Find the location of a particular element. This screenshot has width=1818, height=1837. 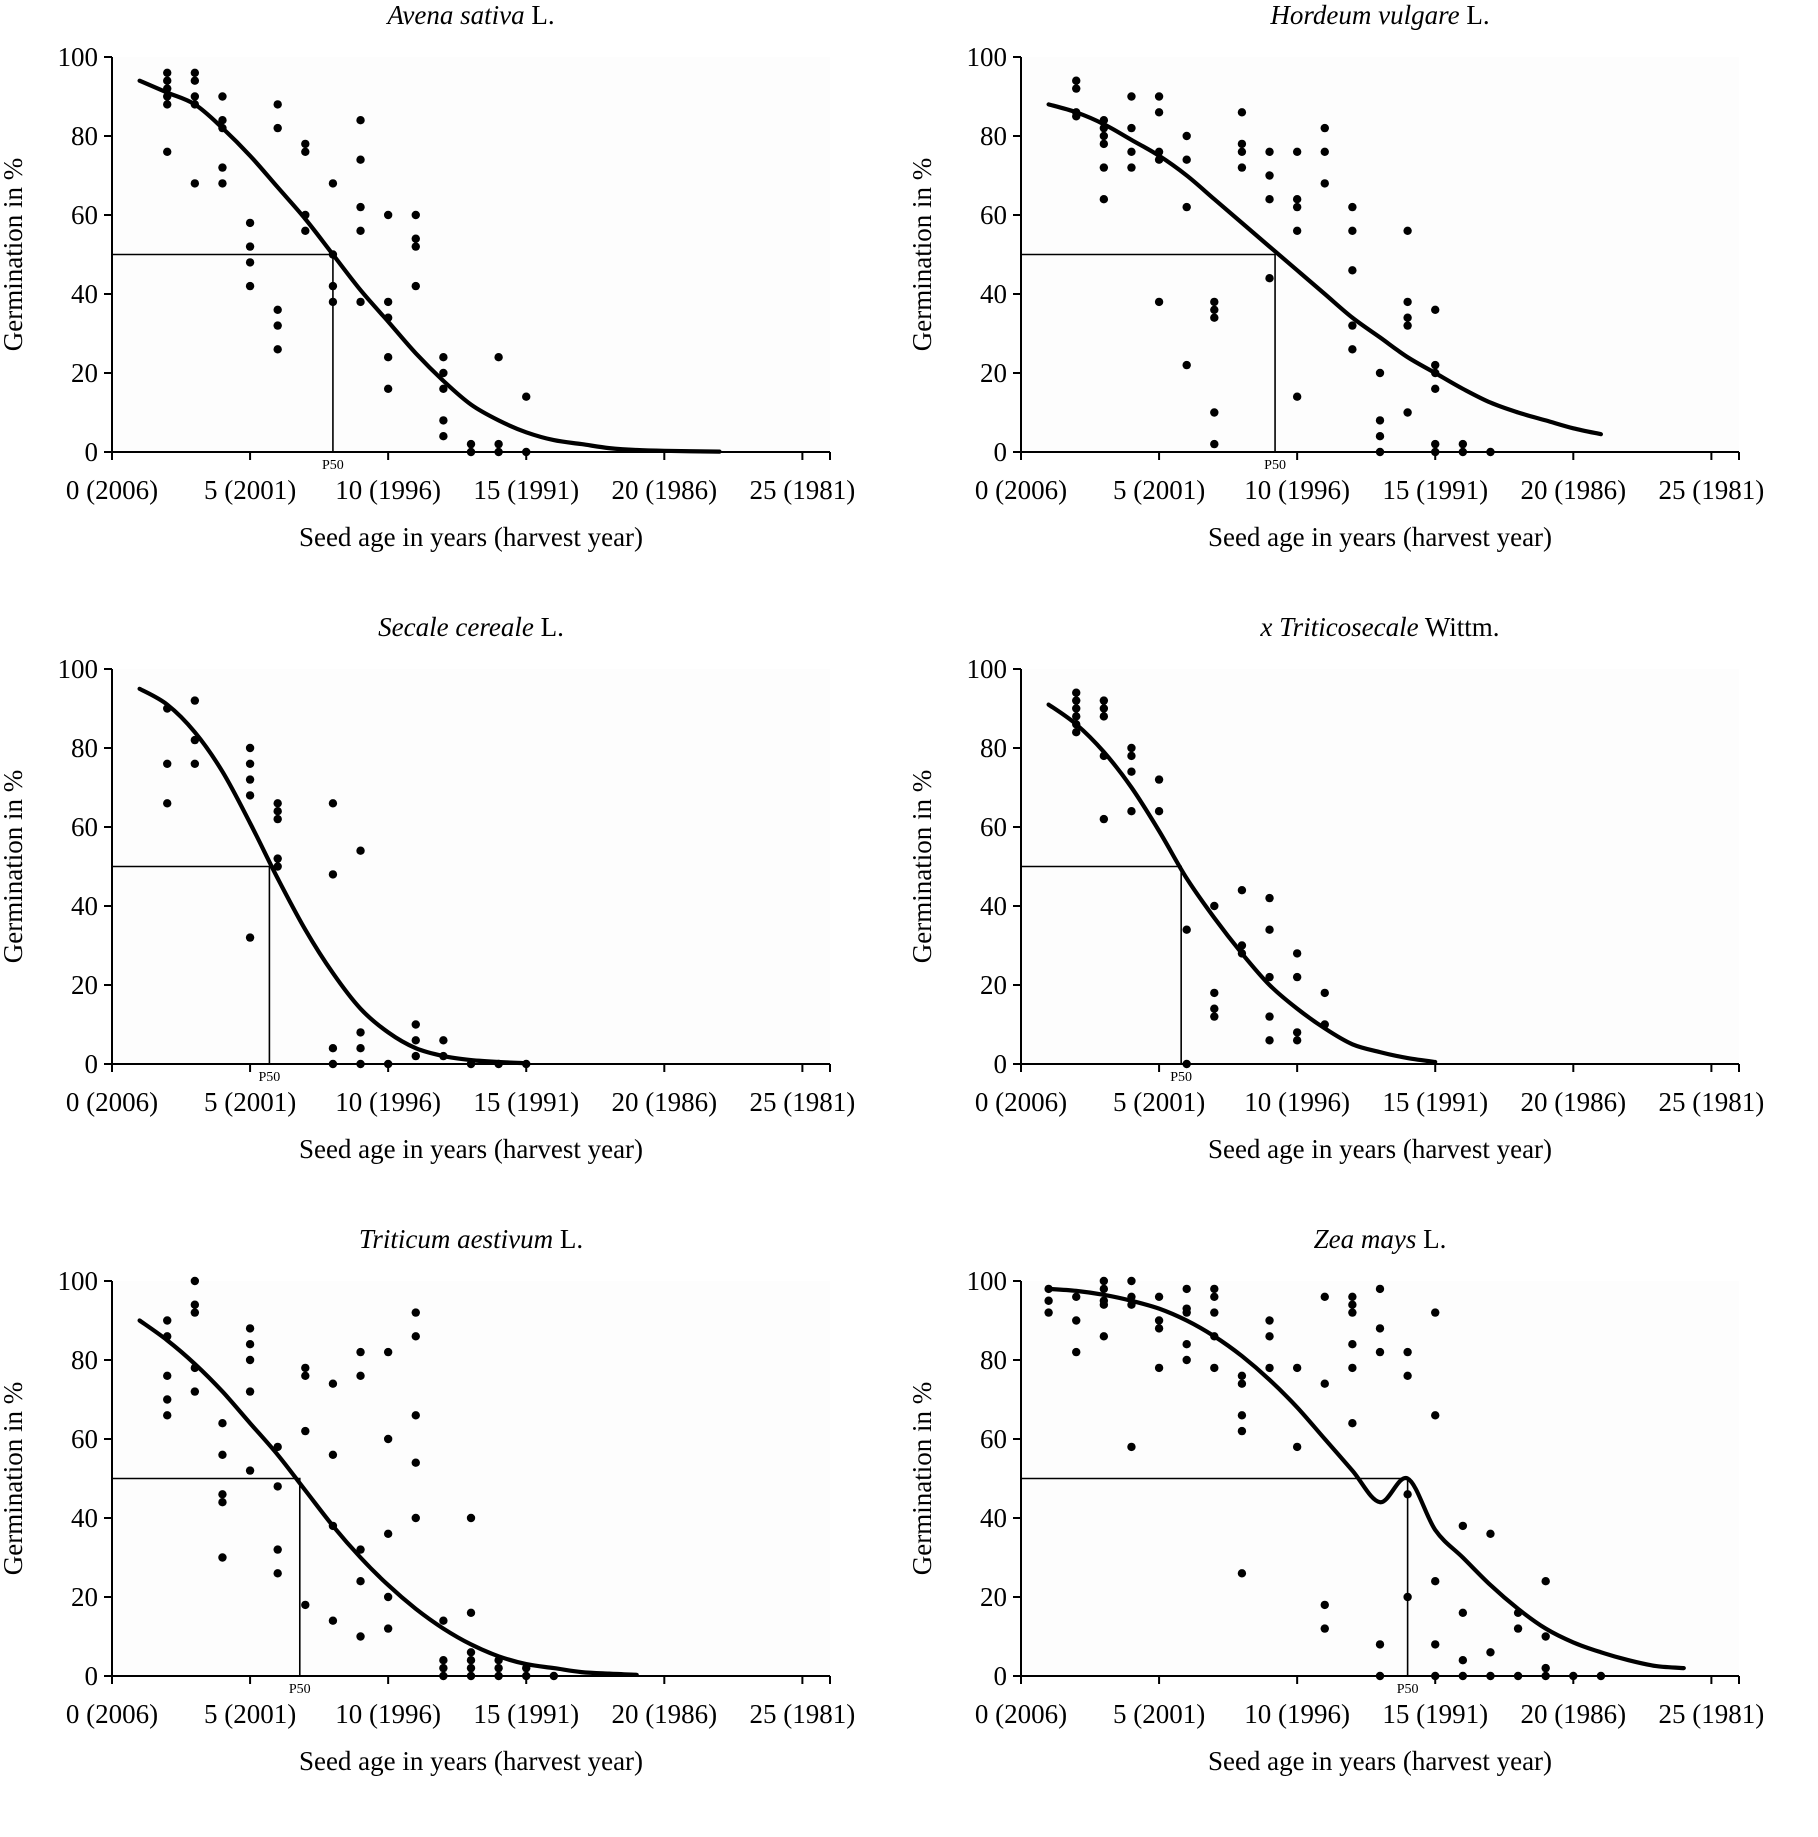

y-axis-title: Germination in % is located at coordinates (14, 254).